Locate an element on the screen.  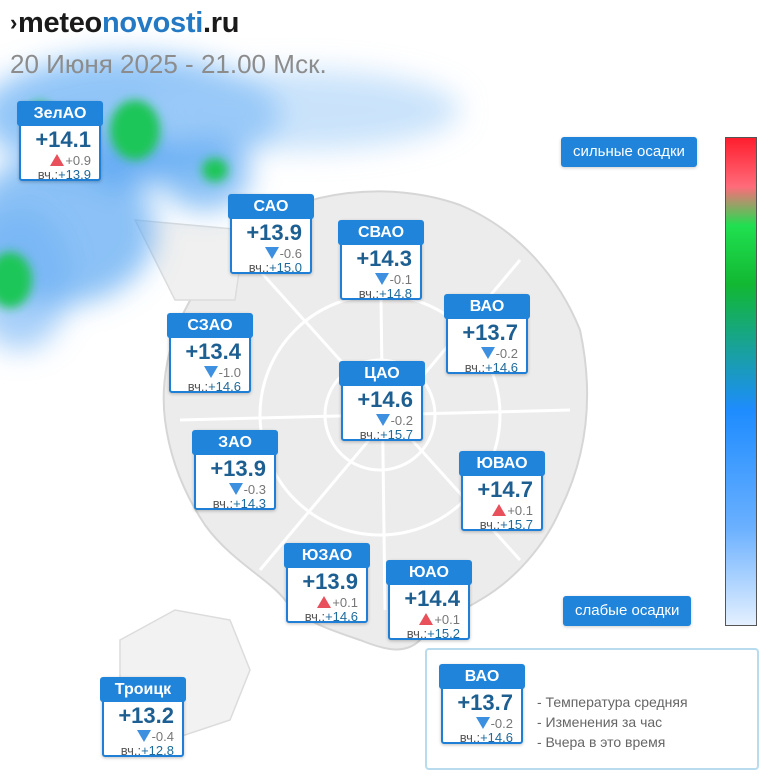
avg-temperature: +14.4 is located at coordinates (432, 598).